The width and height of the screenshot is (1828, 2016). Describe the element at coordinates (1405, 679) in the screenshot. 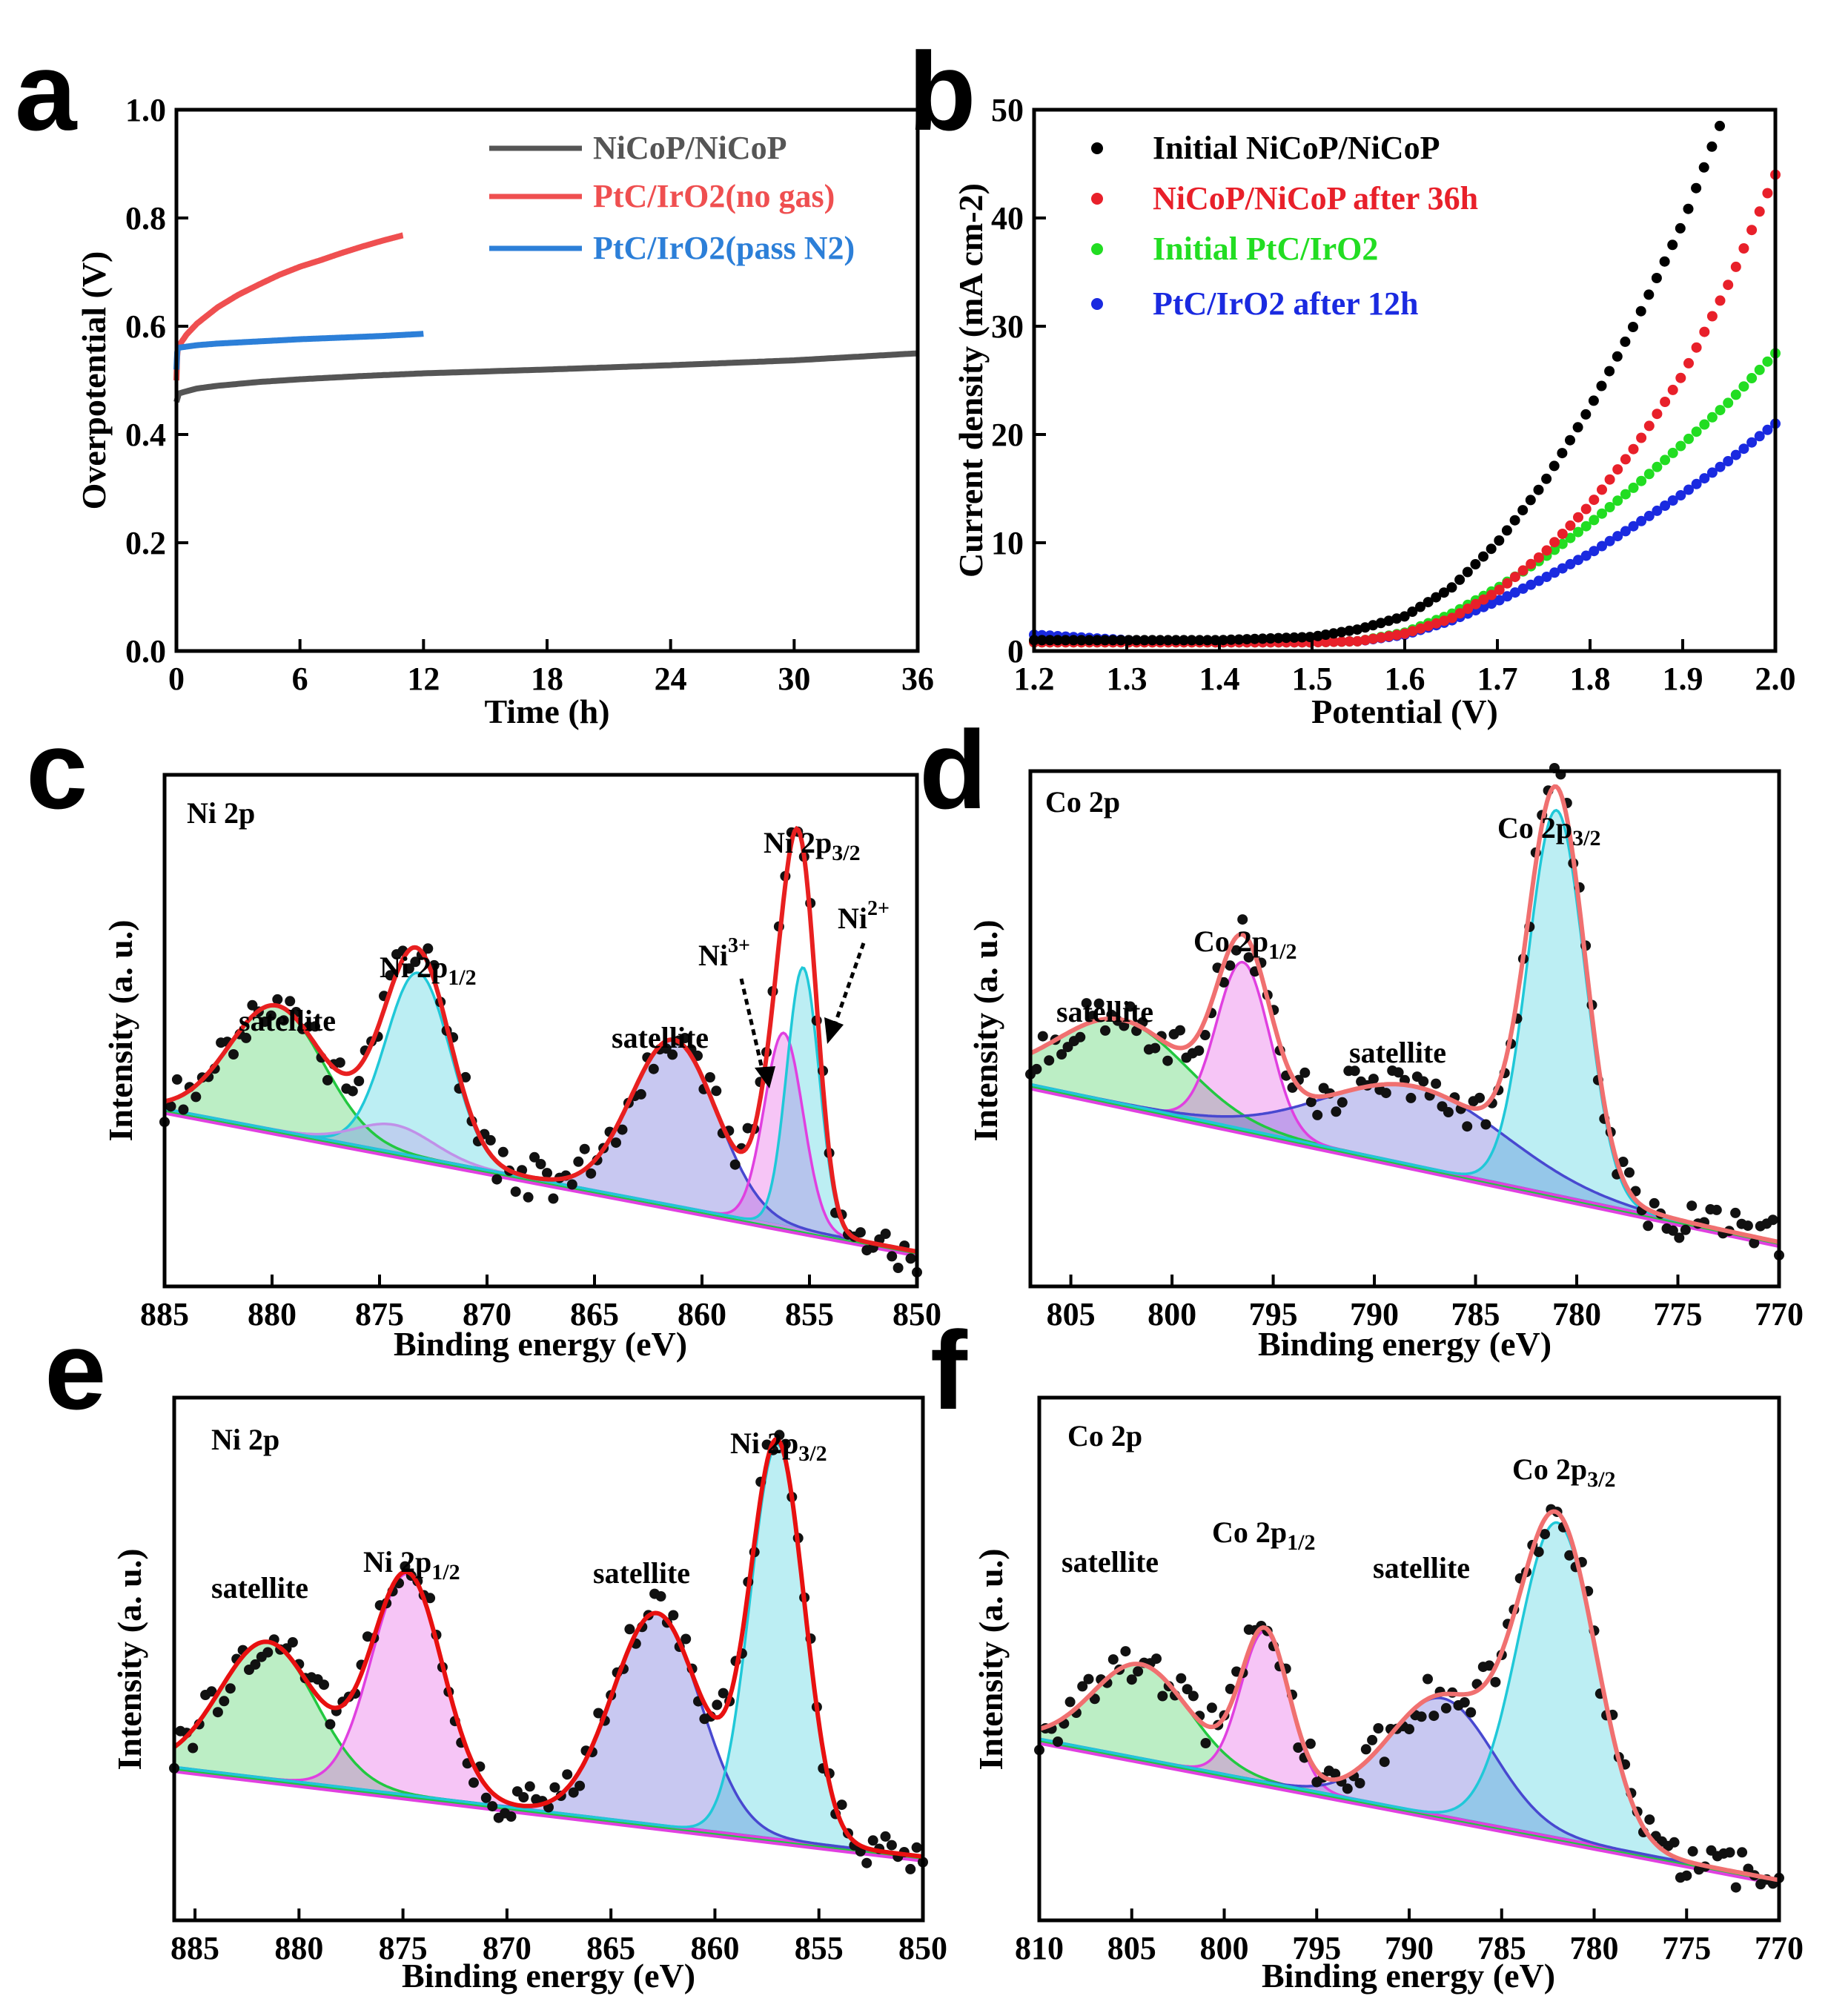

I see `panel-b-xtick-label: 1.6` at that location.